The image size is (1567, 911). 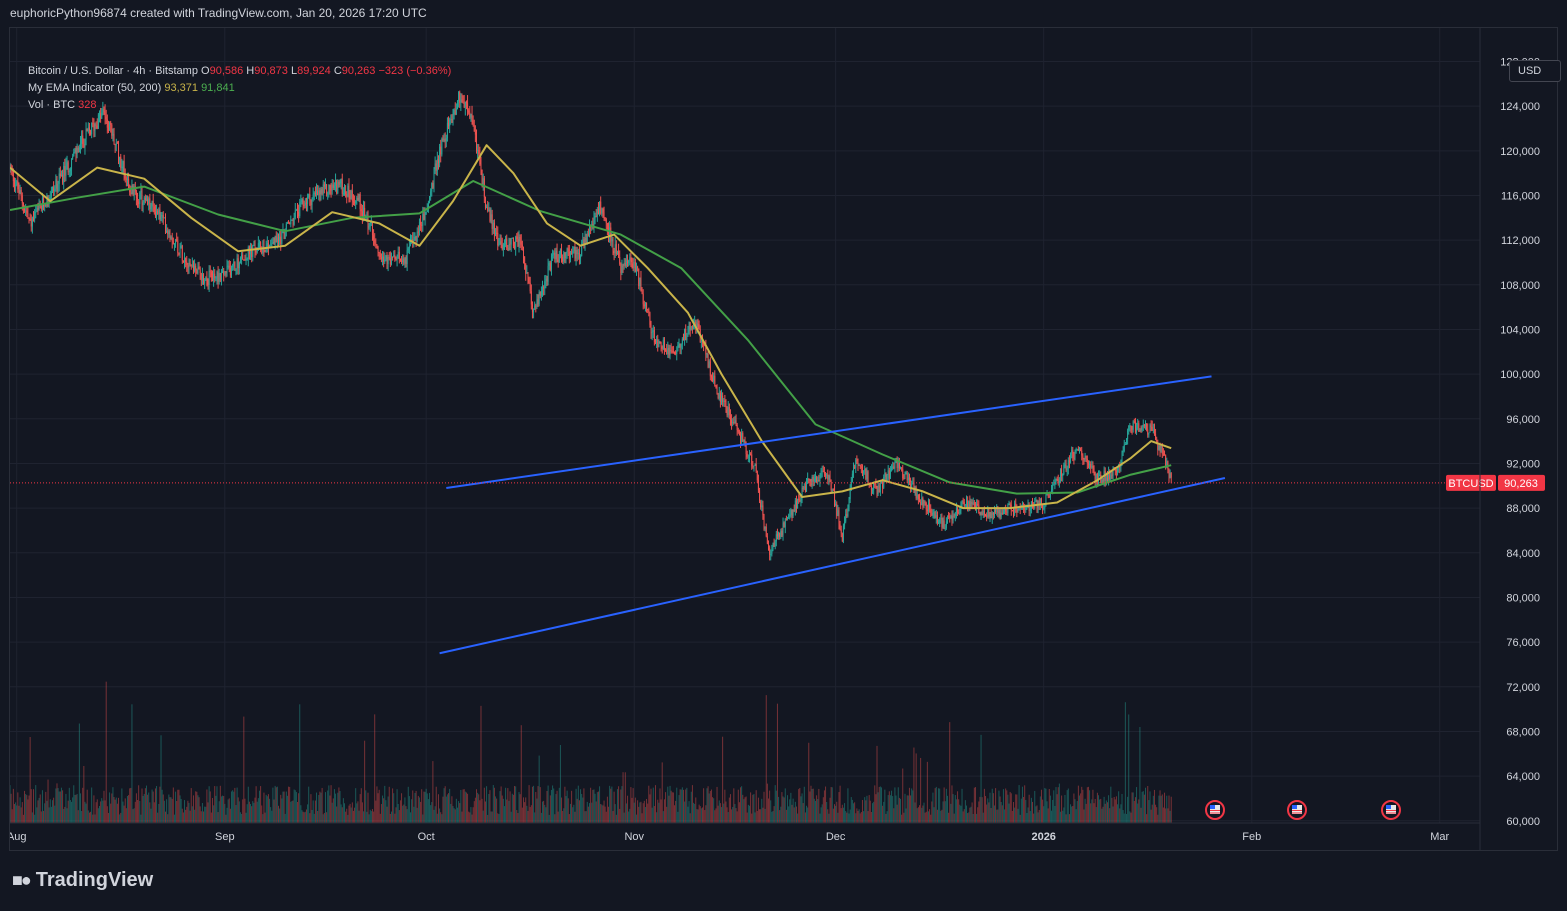 What do you see at coordinates (1535, 71) in the screenshot?
I see `currency-button: USD` at bounding box center [1535, 71].